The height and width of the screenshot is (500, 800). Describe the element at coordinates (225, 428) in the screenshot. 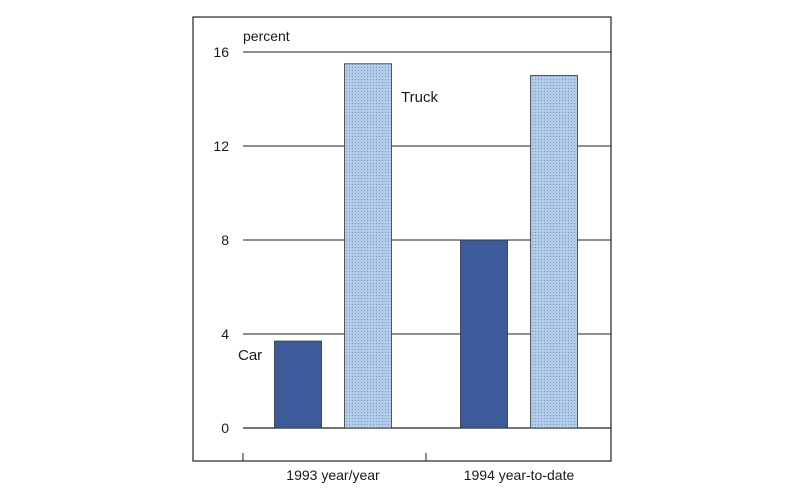

I see `y-tick-label-0: 0` at that location.